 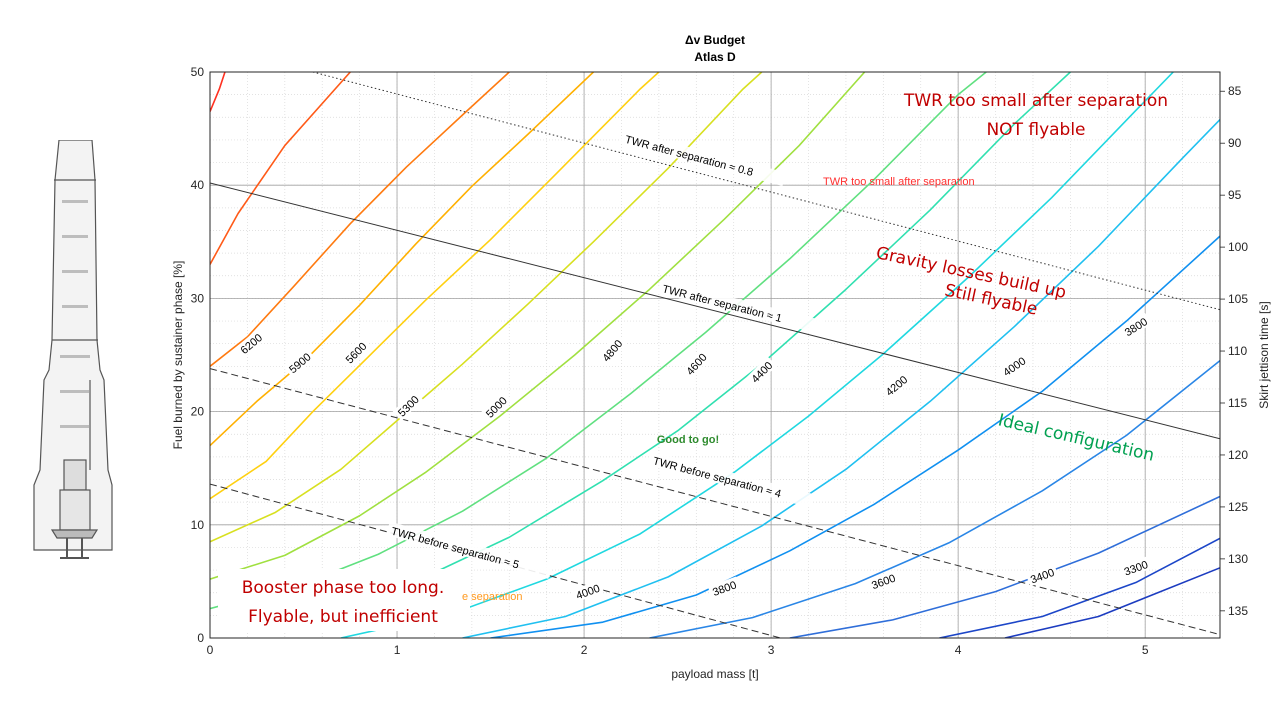 What do you see at coordinates (717, 477) in the screenshot?
I see `twr-label: TWR before separation ≈ 4` at bounding box center [717, 477].